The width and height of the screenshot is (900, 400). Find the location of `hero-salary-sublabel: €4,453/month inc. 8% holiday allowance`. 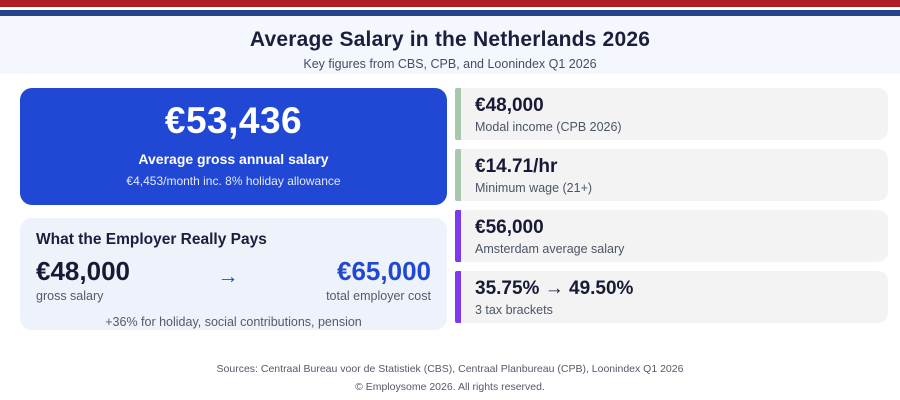

hero-salary-sublabel: €4,453/month inc. 8% holiday allowance is located at coordinates (233, 181).